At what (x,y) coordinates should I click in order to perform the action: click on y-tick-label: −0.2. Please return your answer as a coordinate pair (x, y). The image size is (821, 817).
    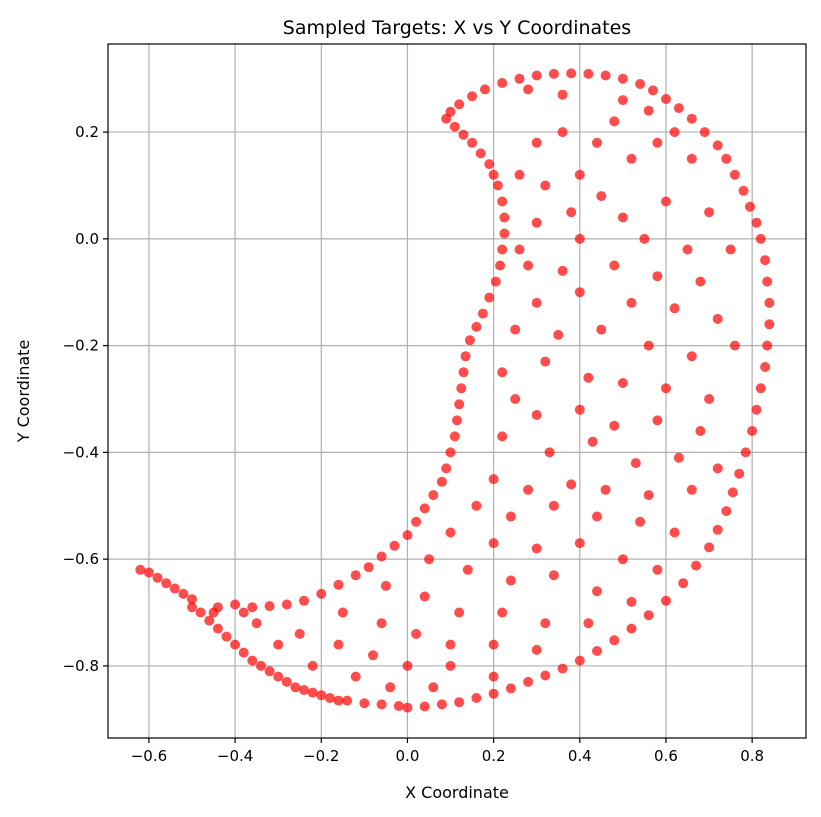
    Looking at the image, I should click on (81, 346).